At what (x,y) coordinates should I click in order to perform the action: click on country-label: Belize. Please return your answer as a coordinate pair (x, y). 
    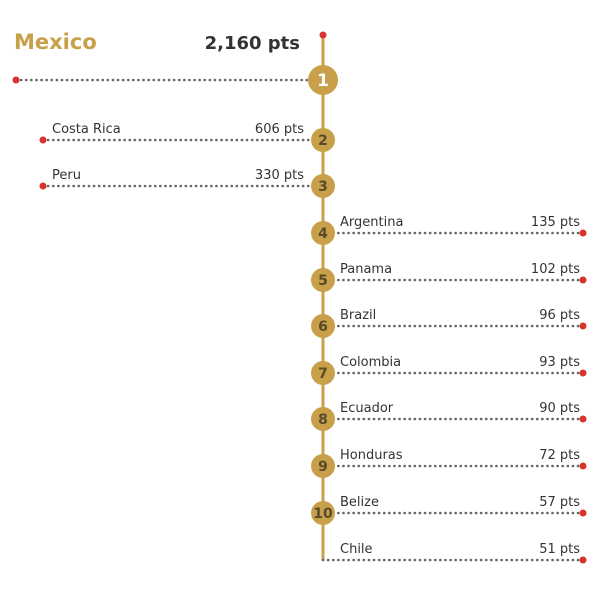
    Looking at the image, I should click on (359, 502).